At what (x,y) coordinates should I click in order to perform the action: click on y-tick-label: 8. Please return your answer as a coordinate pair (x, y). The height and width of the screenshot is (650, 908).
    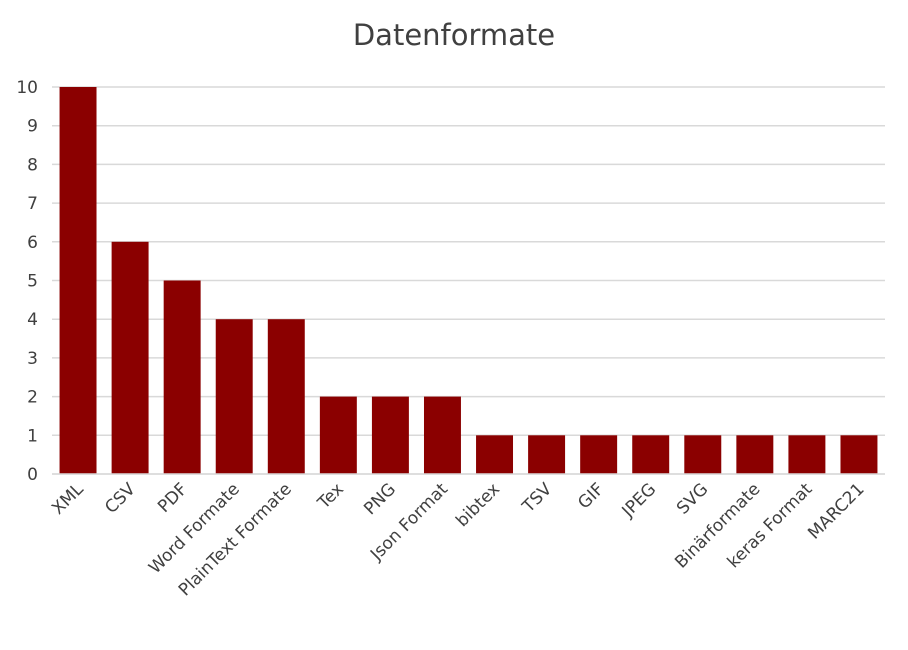
    Looking at the image, I should click on (32, 165).